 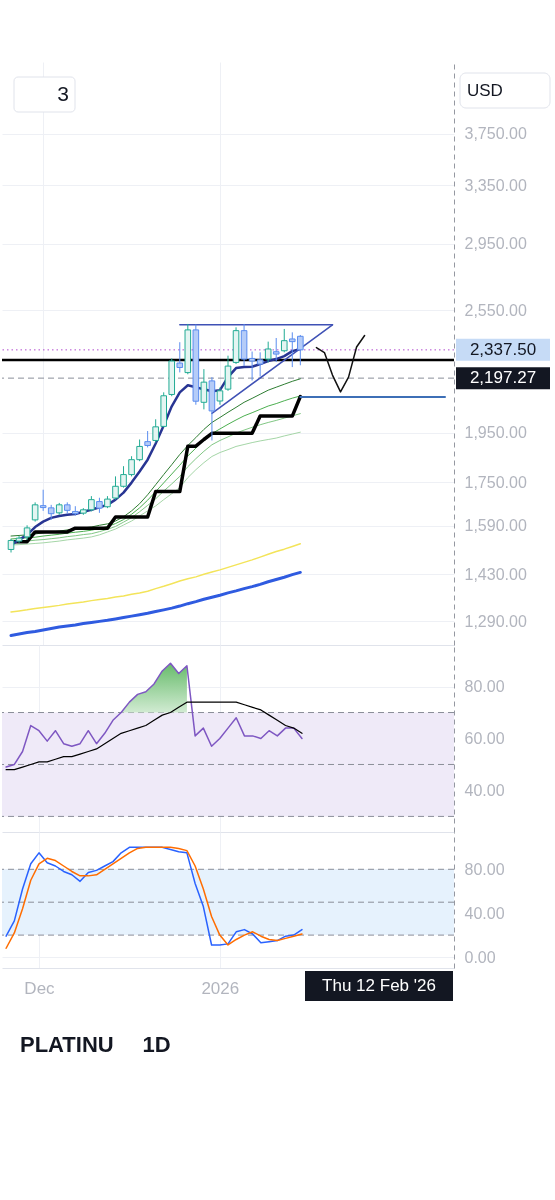 What do you see at coordinates (495, 310) in the screenshot?
I see `y-tick-label: 2,550.00` at bounding box center [495, 310].